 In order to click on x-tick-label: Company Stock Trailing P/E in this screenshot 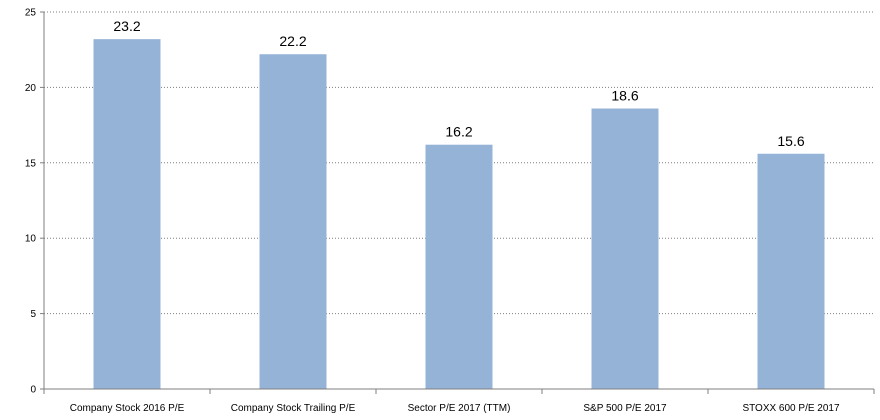, I will do `click(293, 408)`.